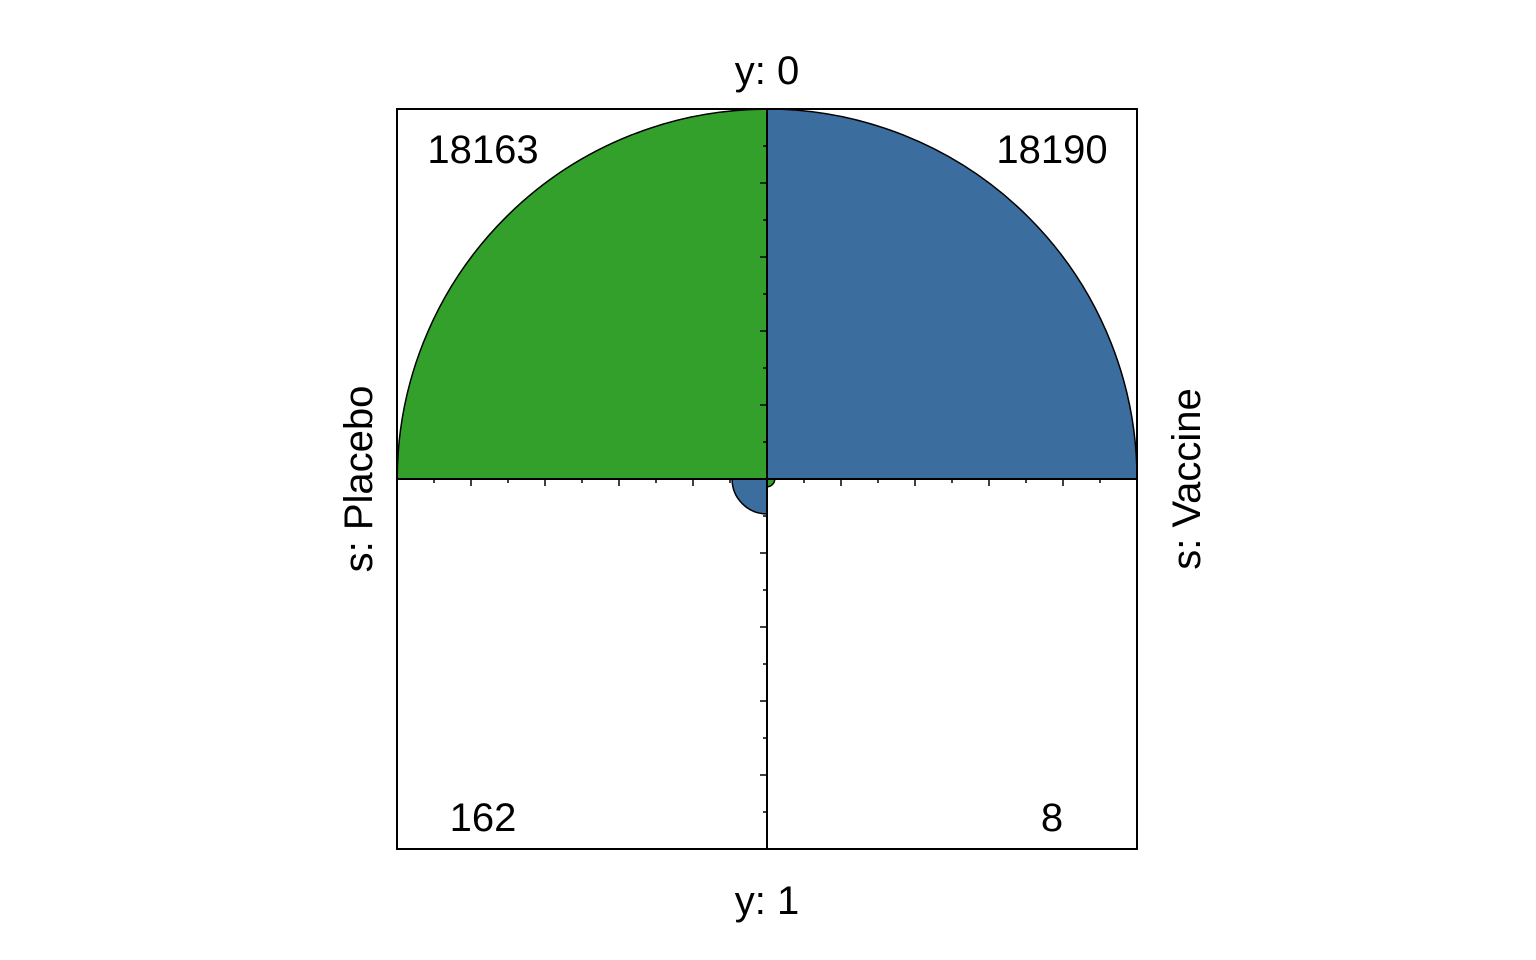  I want to click on wedge-vaccine-y1, so click(771, 483).